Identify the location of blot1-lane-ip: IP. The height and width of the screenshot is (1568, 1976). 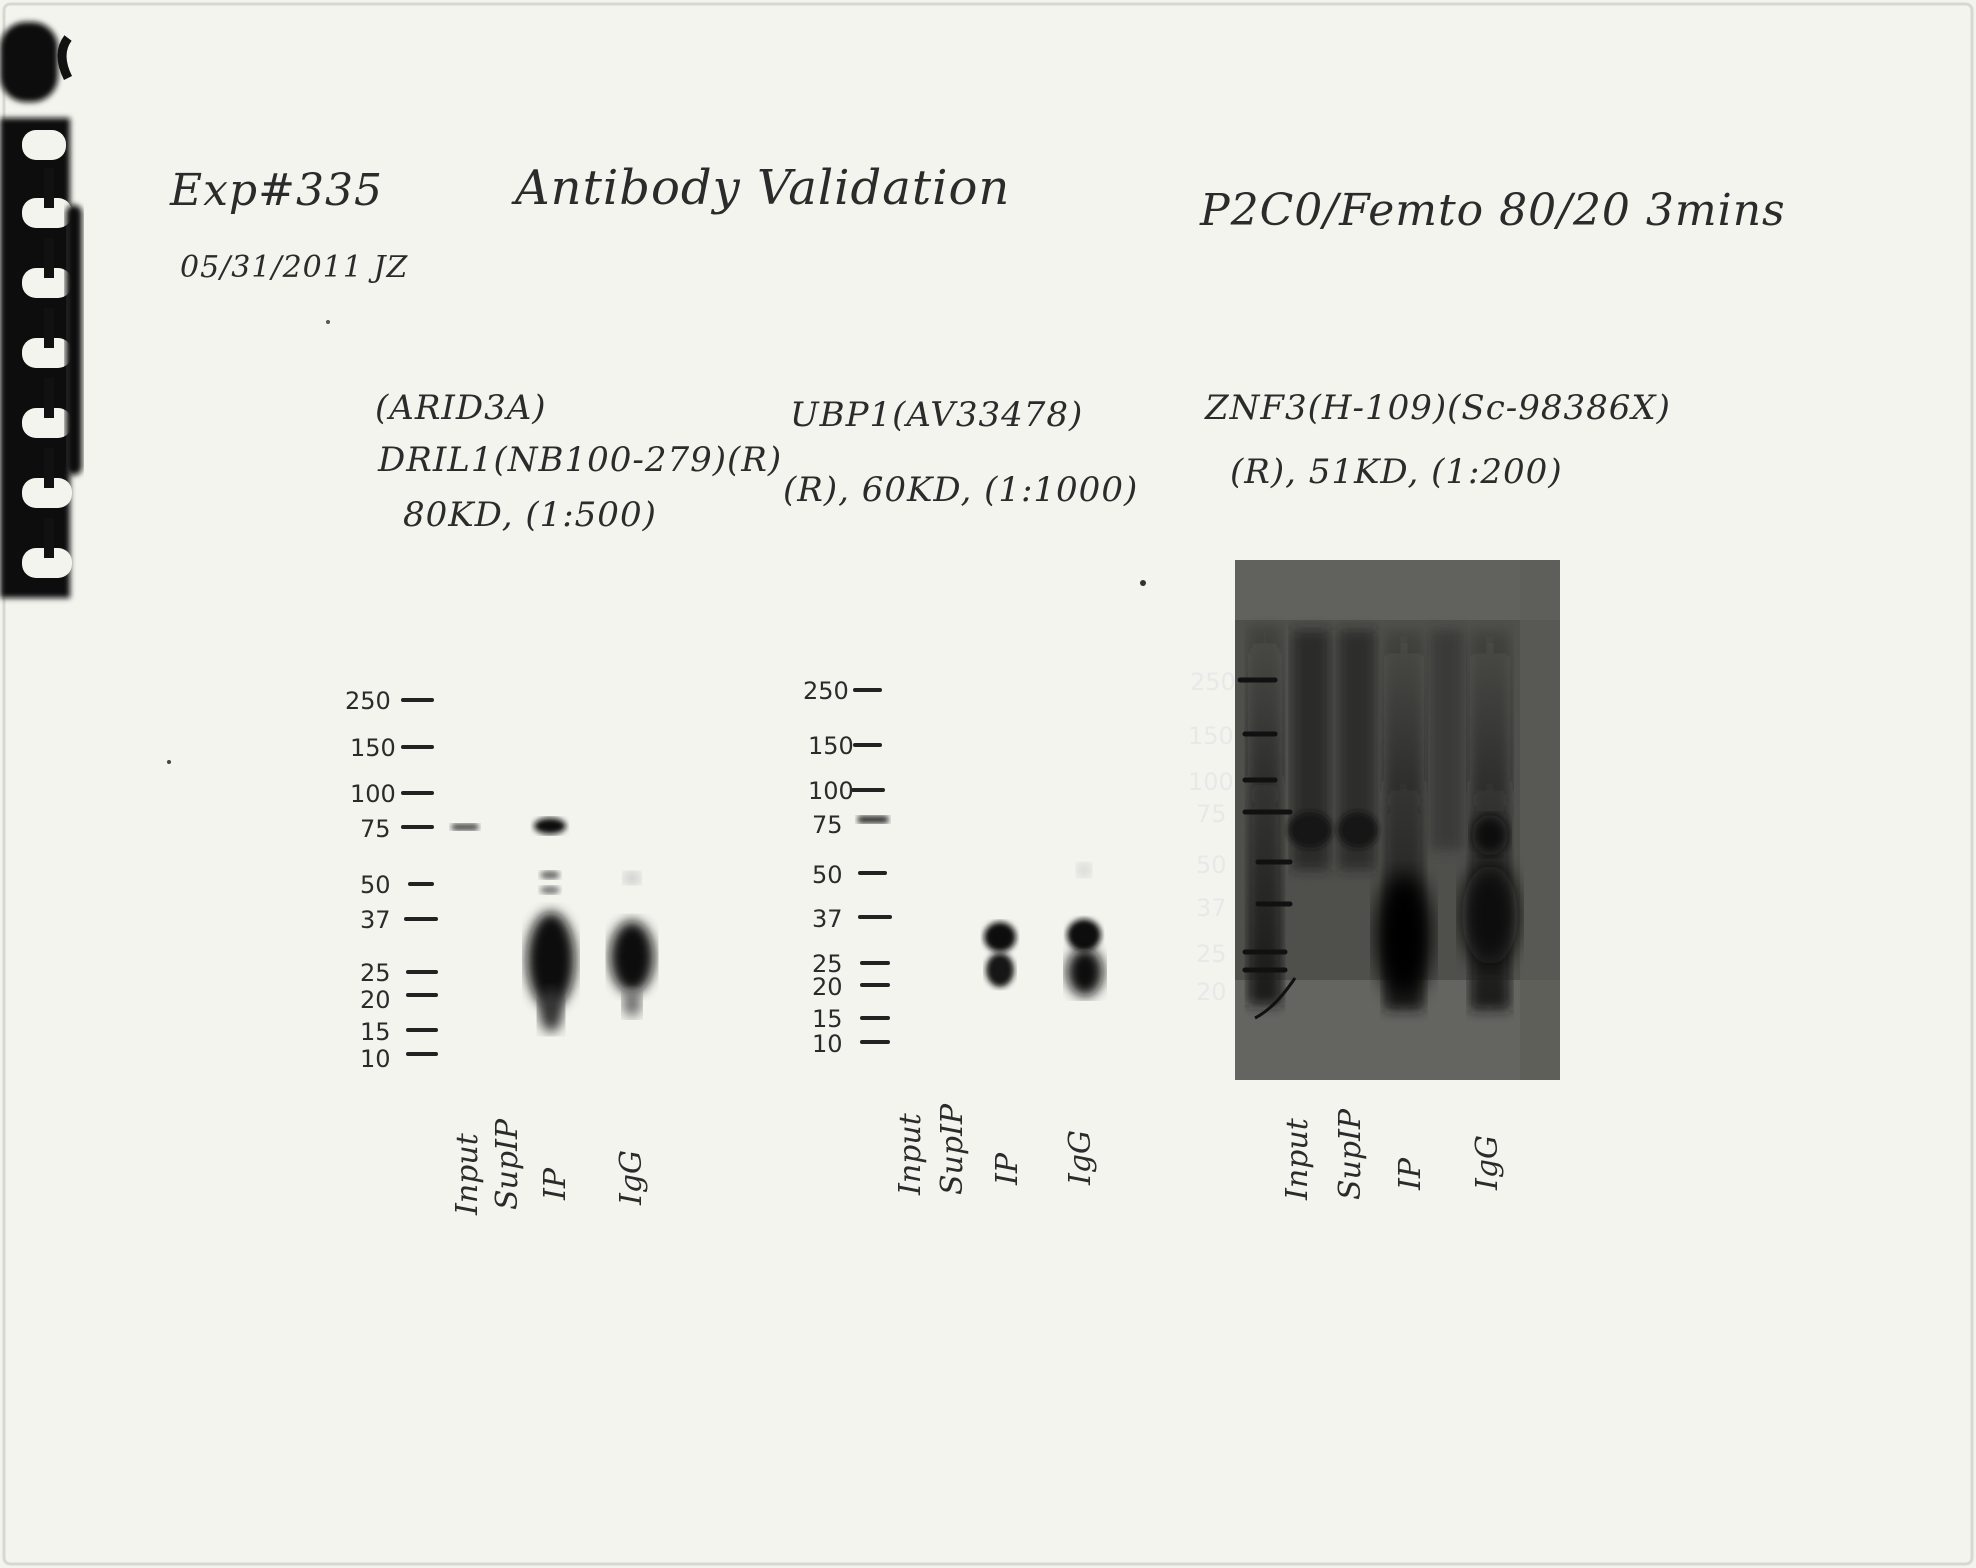
(555, 1183).